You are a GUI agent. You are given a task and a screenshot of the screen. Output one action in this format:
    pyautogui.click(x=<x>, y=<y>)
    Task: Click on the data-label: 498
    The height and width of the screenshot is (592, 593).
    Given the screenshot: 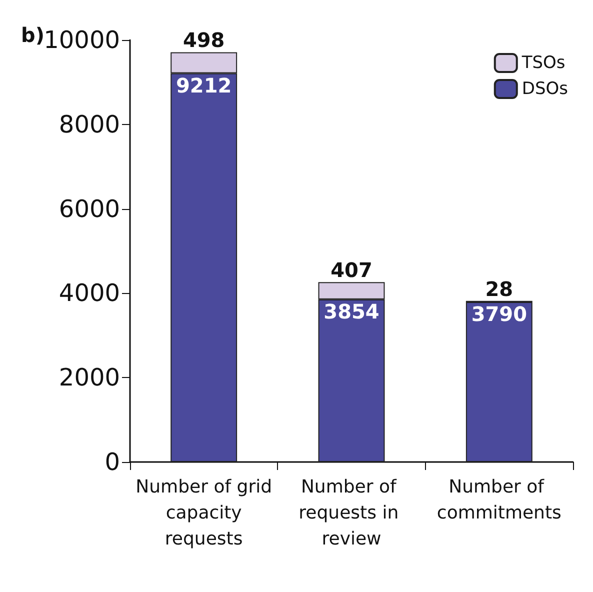 What is the action you would take?
    pyautogui.click(x=203, y=40)
    